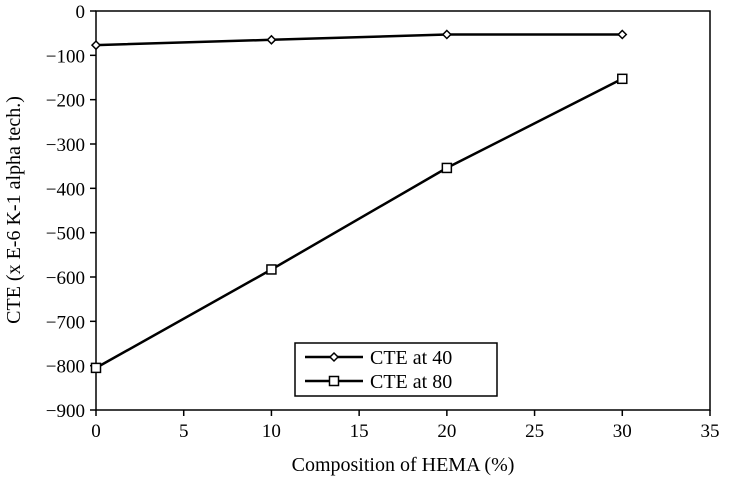  I want to click on y-tick-label: 0, so click(81, 12).